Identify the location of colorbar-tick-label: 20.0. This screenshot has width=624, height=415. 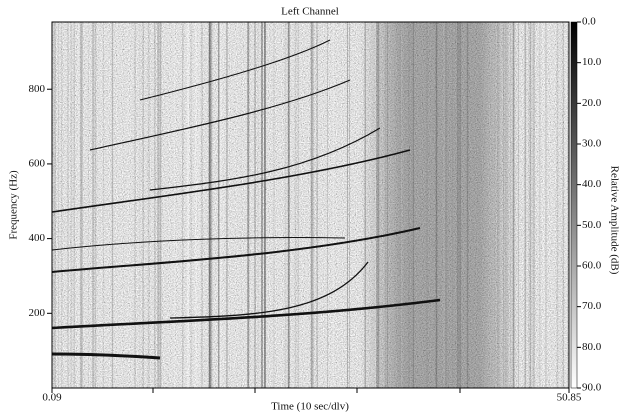
(592, 103).